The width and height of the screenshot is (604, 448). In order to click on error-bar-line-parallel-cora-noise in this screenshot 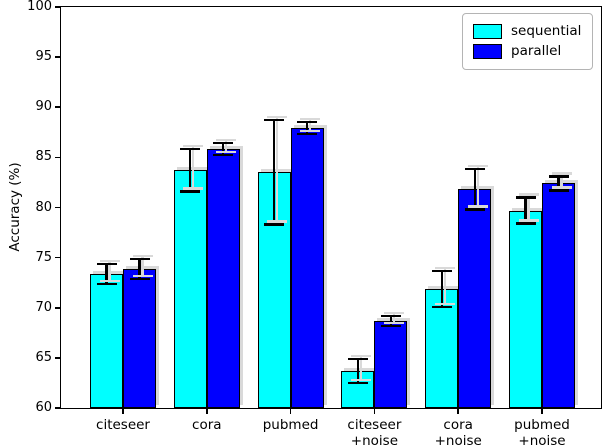, I will do `click(474, 189)`.